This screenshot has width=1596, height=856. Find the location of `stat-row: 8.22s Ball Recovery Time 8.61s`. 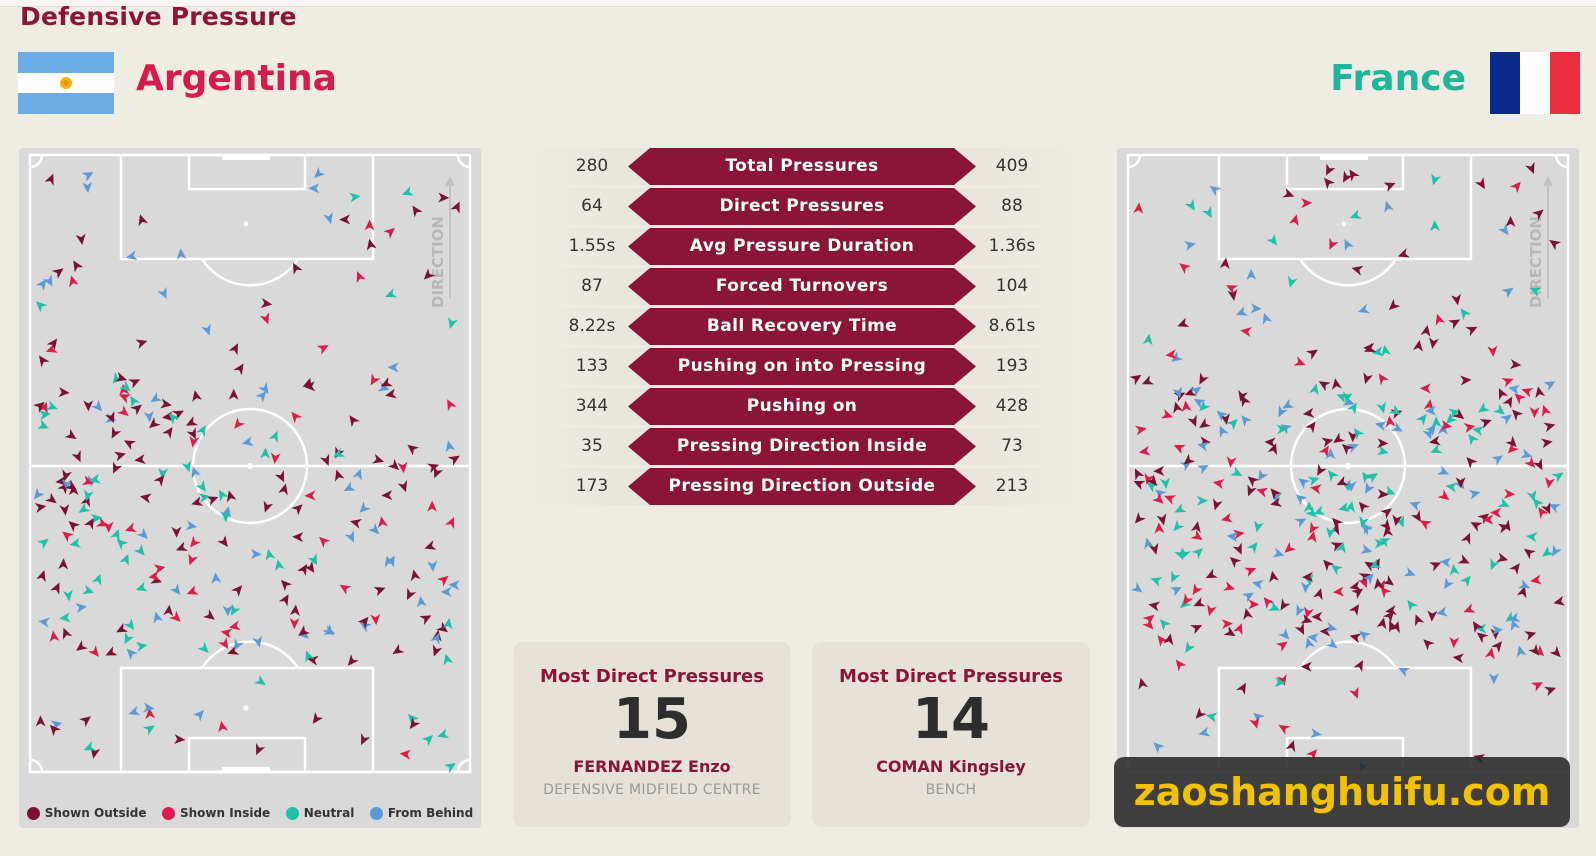

stat-row: 8.22s Ball Recovery Time 8.61s is located at coordinates (802, 326).